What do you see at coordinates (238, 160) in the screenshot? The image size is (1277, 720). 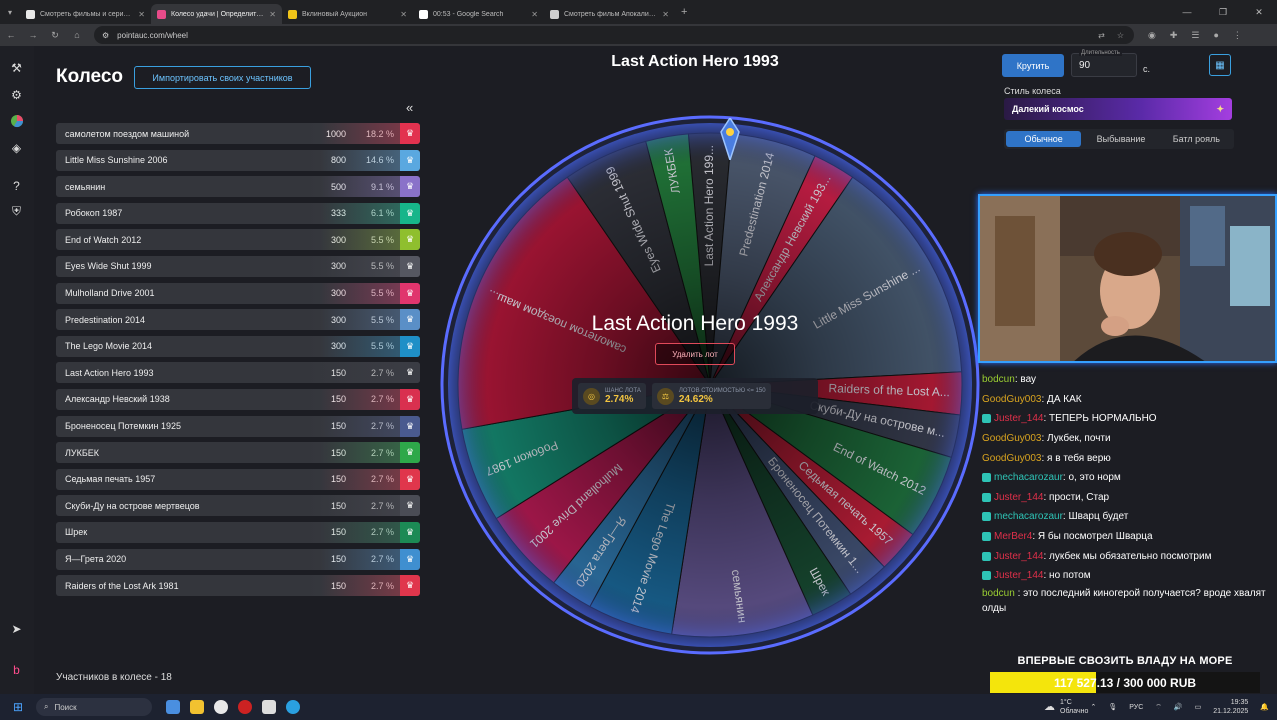 I see `lot-row: Little Miss Sunshine 2006 800 14.6 % ♛` at bounding box center [238, 160].